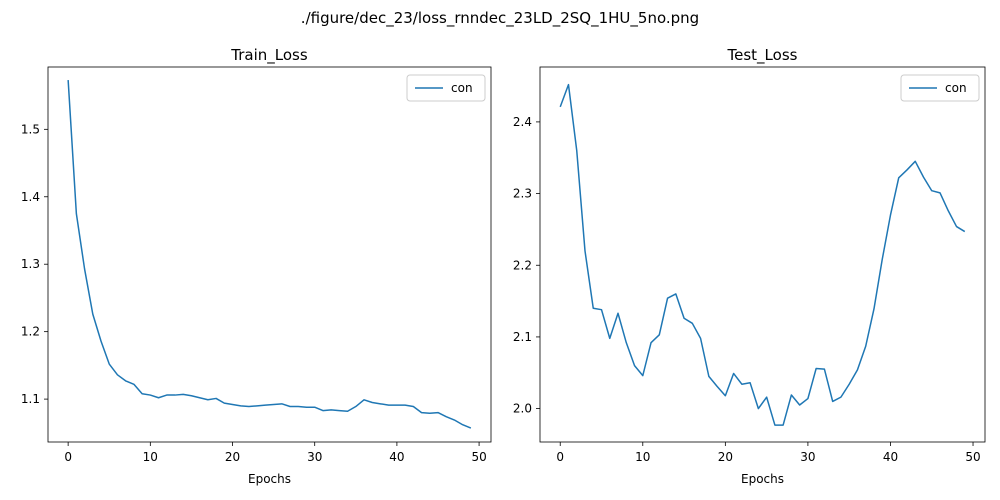 The image size is (1000, 500). I want to click on train-loss-legend-box, so click(446, 88).